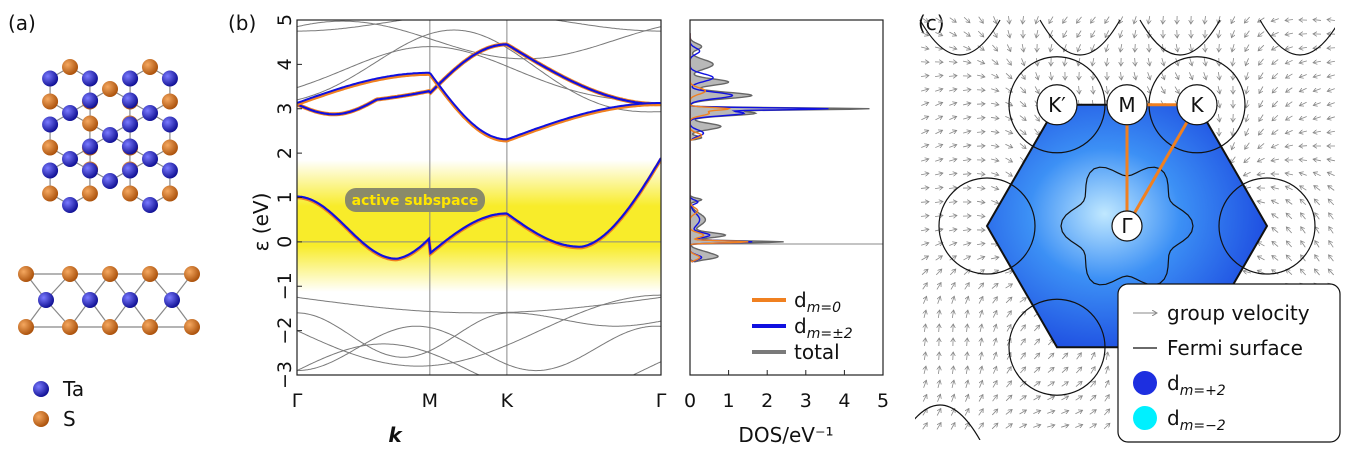  What do you see at coordinates (1297, 37) in the screenshot?
I see `fermi-arc` at bounding box center [1297, 37].